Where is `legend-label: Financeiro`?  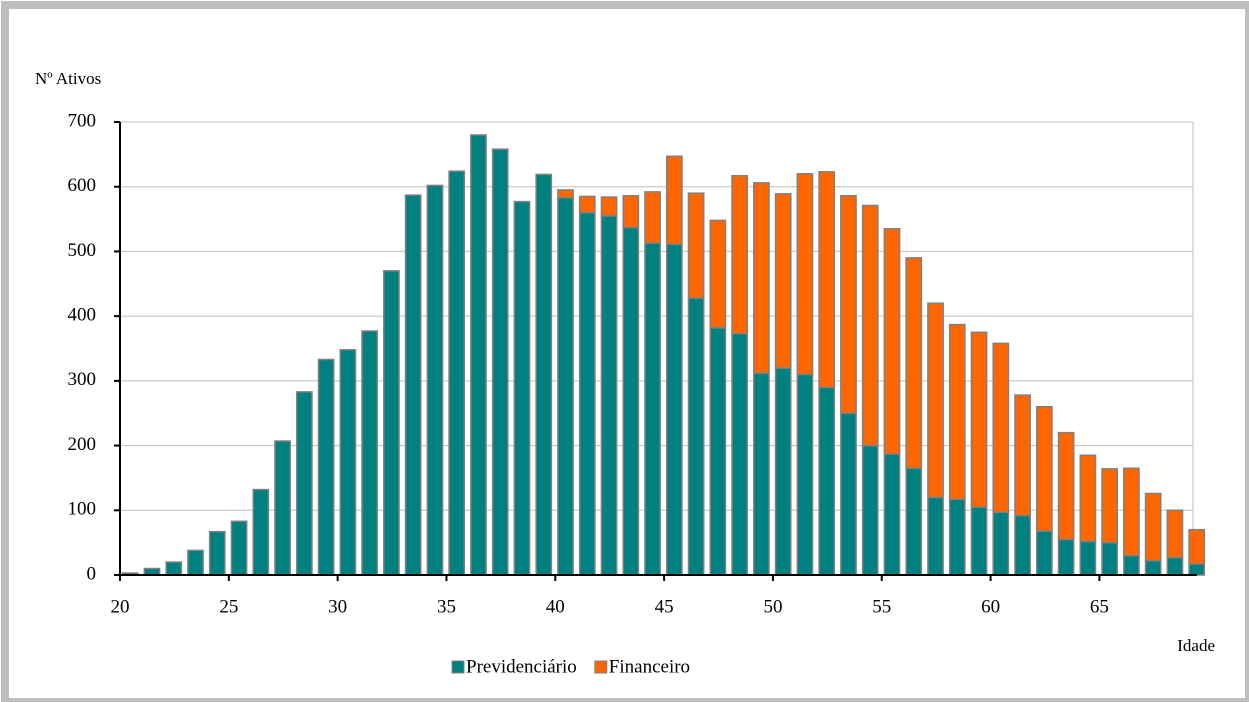 legend-label: Financeiro is located at coordinates (649, 666).